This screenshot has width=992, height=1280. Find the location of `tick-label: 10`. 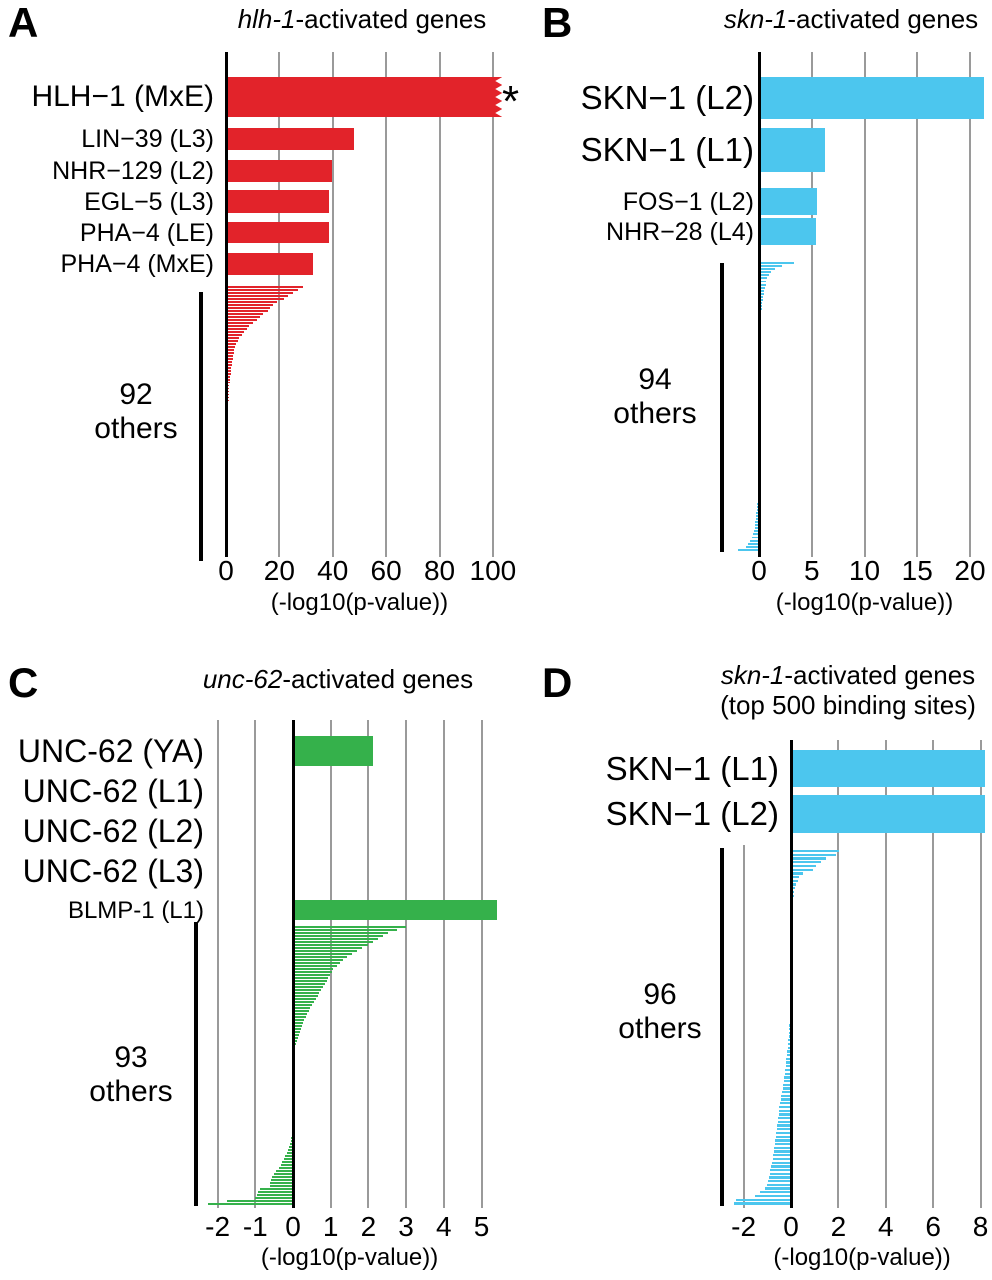

tick-label: 10 is located at coordinates (864, 570).